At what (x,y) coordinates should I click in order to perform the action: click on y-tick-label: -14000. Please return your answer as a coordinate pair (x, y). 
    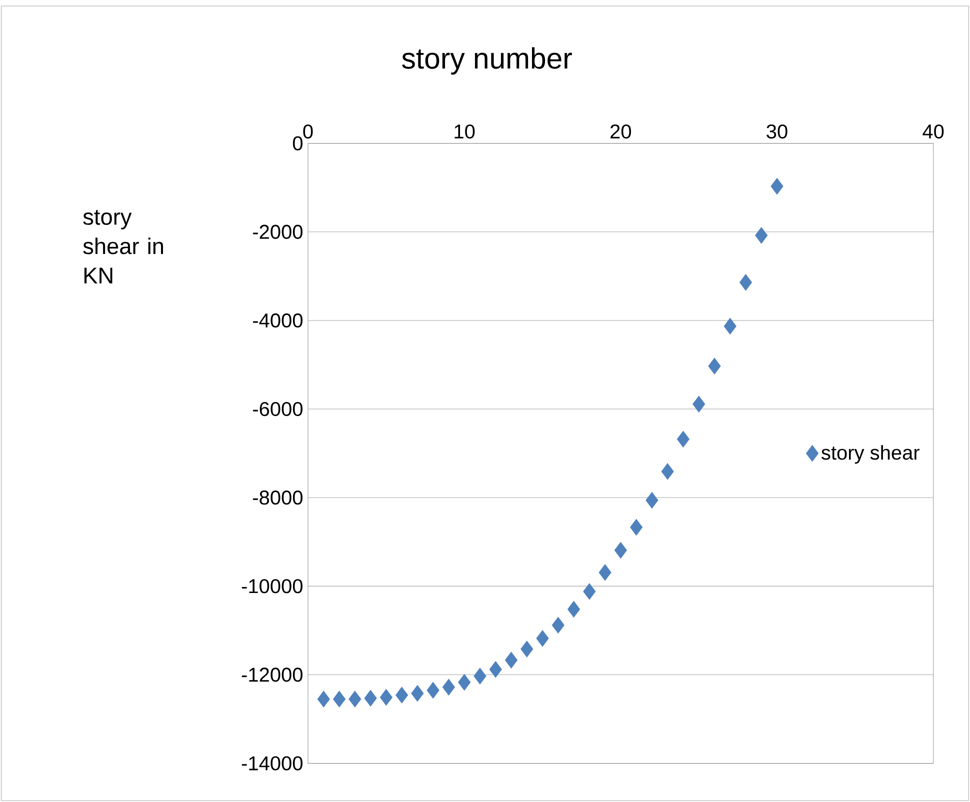
    Looking at the image, I should click on (272, 763).